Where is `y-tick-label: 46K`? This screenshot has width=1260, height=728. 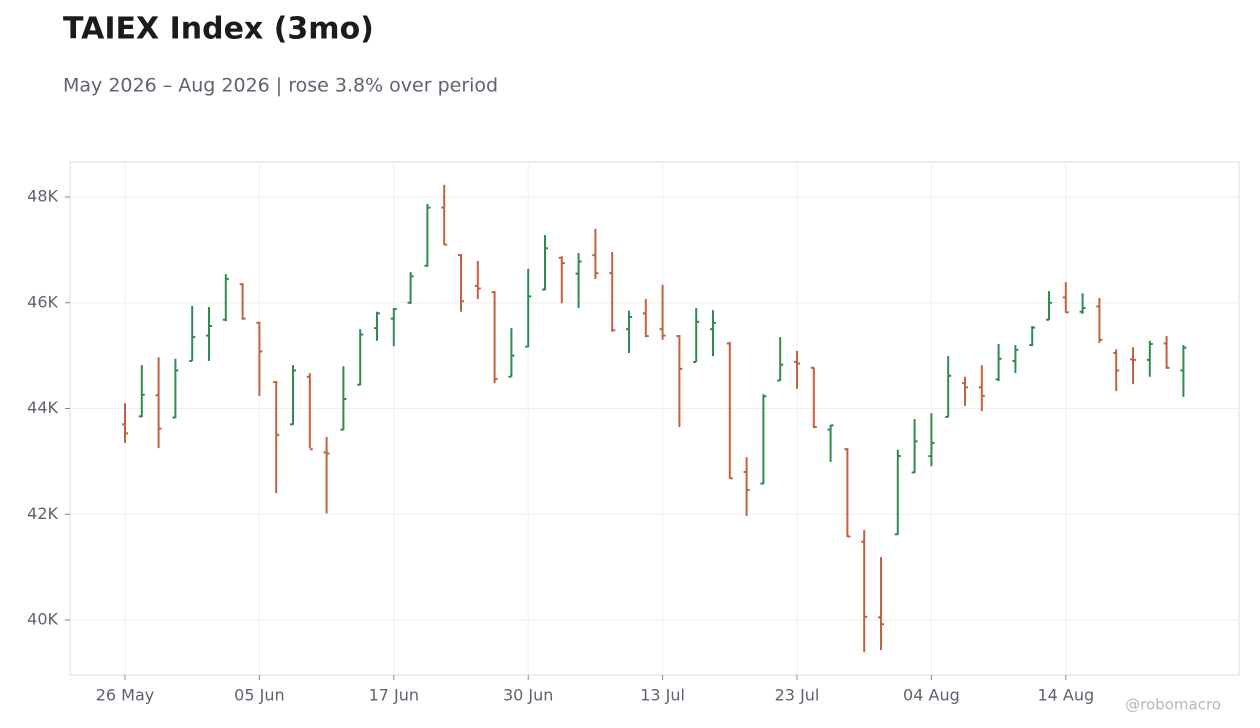
y-tick-label: 46K is located at coordinates (42, 301).